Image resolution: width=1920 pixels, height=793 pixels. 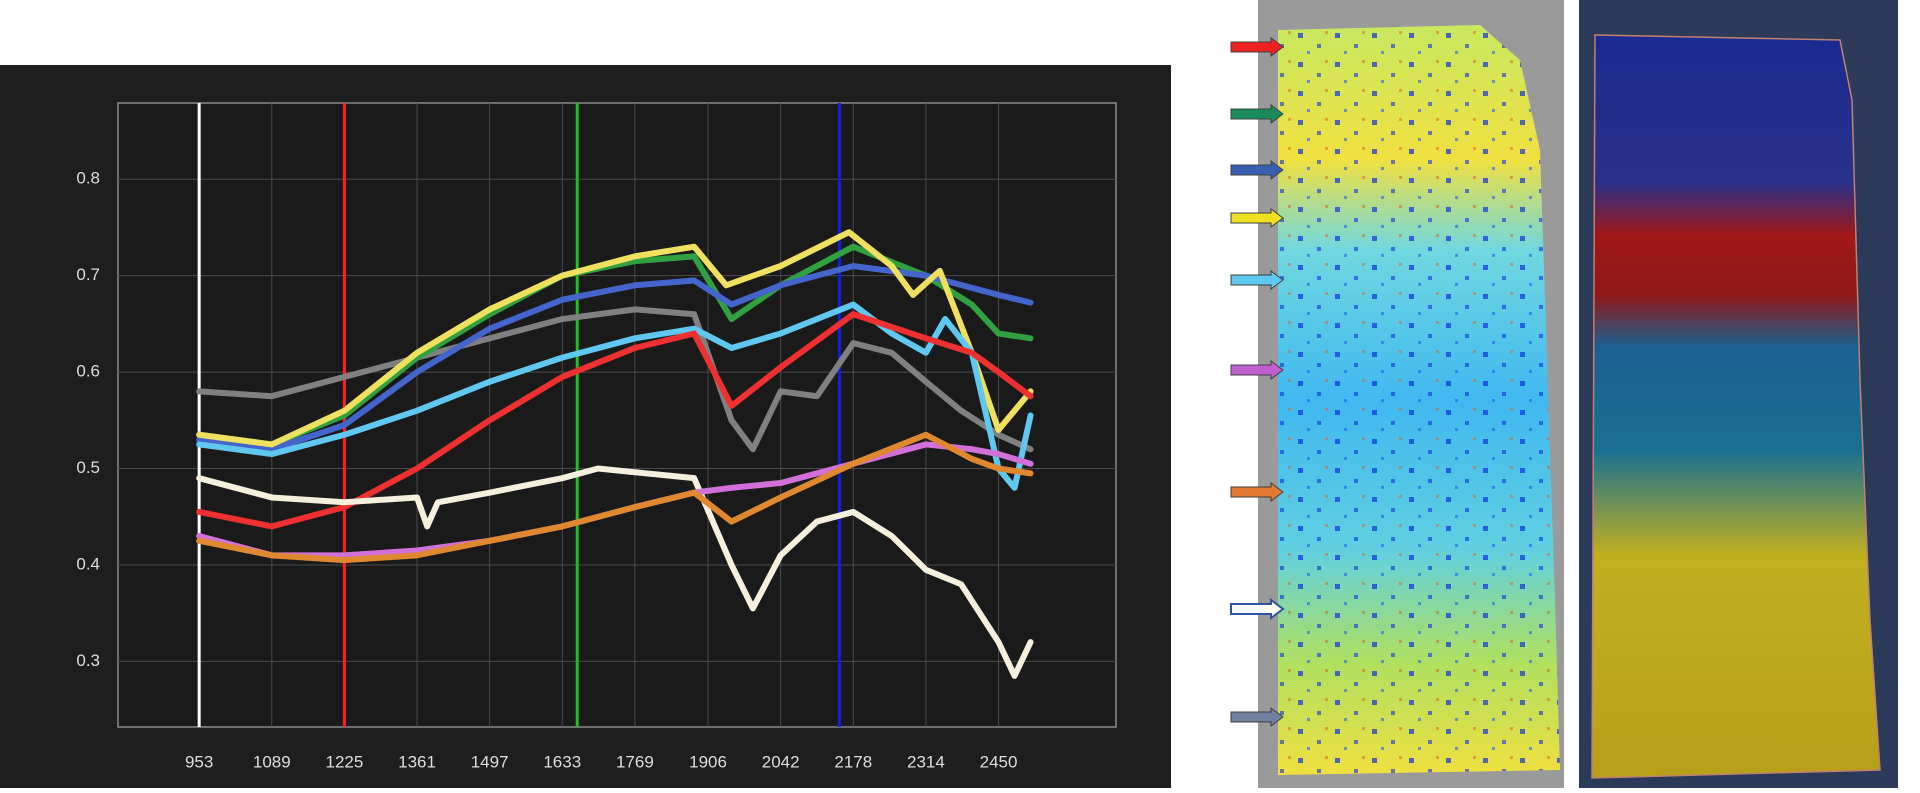 What do you see at coordinates (88, 660) in the screenshot?
I see `y-tick-label: 0.3` at bounding box center [88, 660].